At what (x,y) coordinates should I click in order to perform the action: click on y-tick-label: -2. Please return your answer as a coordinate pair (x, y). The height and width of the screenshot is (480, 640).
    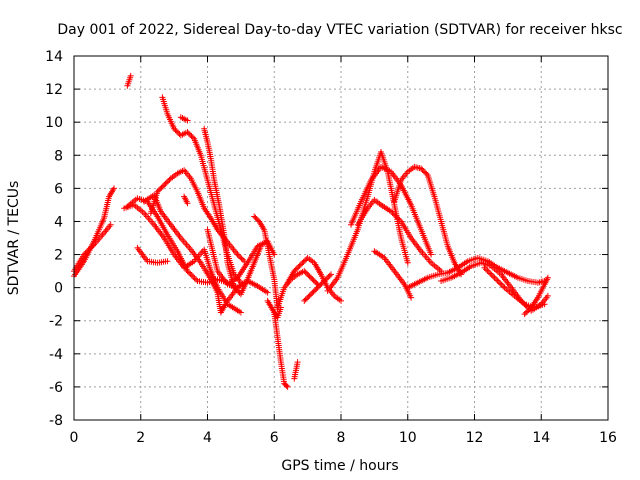
    Looking at the image, I should click on (56, 322).